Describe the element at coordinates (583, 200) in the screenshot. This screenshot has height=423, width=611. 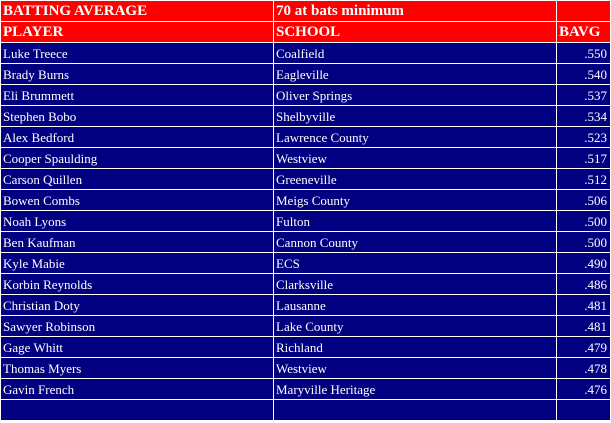
I see `avg-cell: .506` at that location.